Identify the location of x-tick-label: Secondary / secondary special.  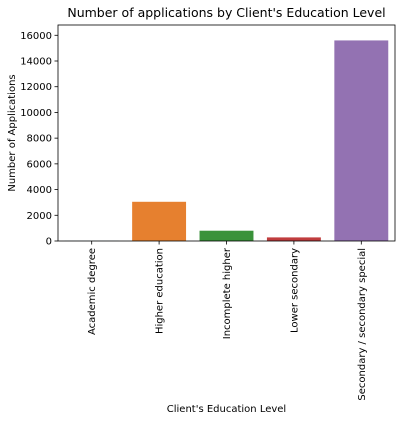
(362, 324).